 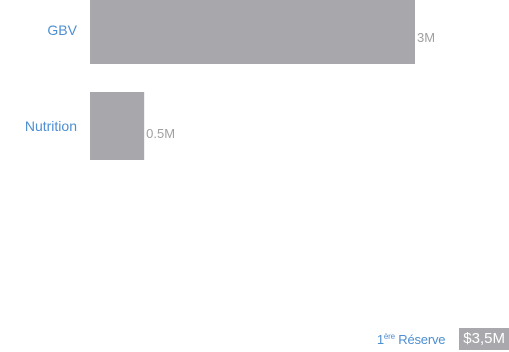 I want to click on reserve-footer: 1ère Réserve $3,5M, so click(x=443, y=339).